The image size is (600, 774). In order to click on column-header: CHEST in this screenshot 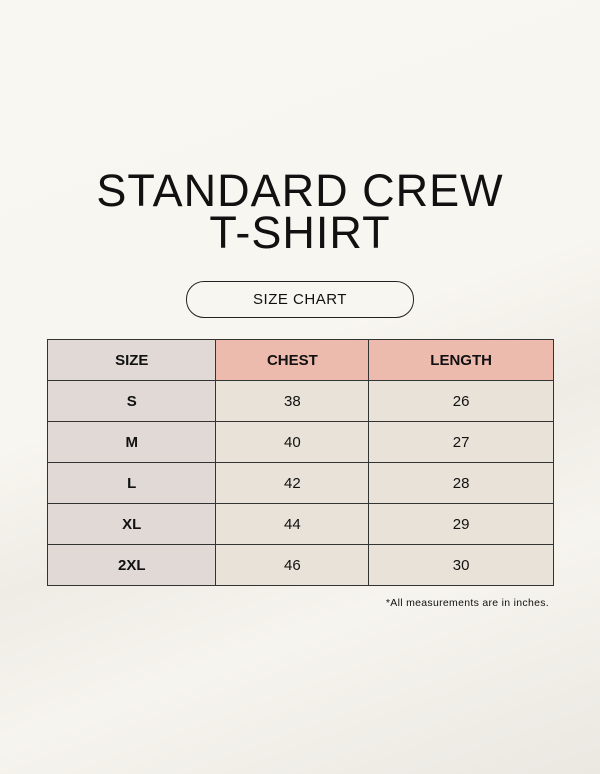, I will do `click(292, 360)`.